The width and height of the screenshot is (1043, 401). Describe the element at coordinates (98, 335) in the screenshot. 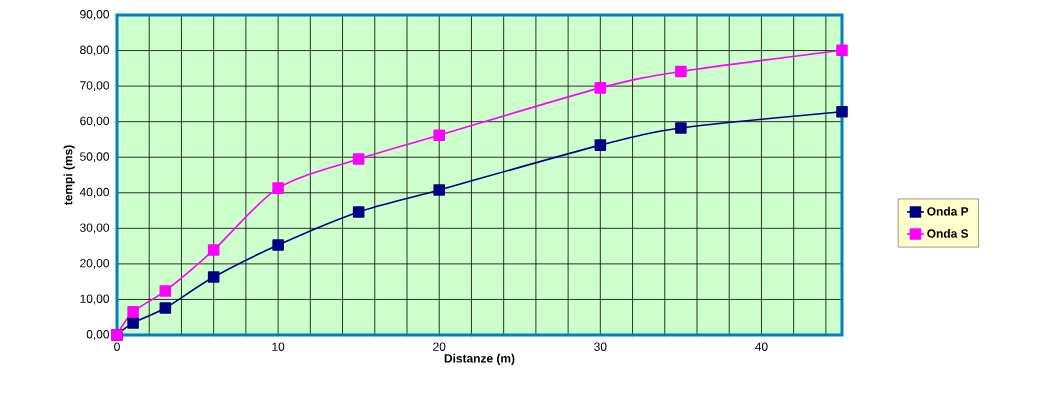

I see `y-tick-label: 0,00` at that location.